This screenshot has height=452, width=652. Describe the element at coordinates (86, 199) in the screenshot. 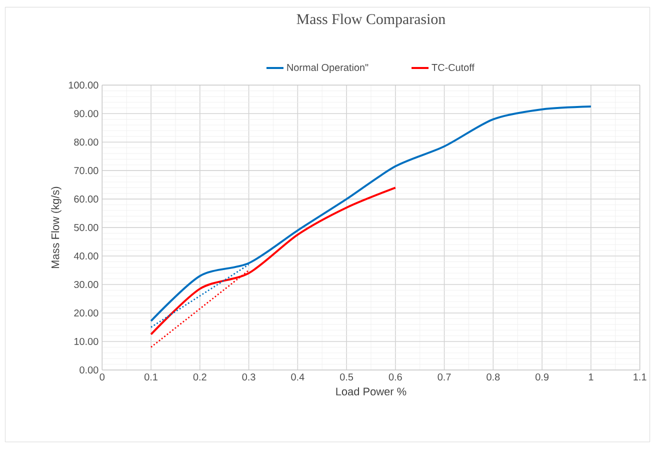

I see `y-tick-label: 60.00` at that location.